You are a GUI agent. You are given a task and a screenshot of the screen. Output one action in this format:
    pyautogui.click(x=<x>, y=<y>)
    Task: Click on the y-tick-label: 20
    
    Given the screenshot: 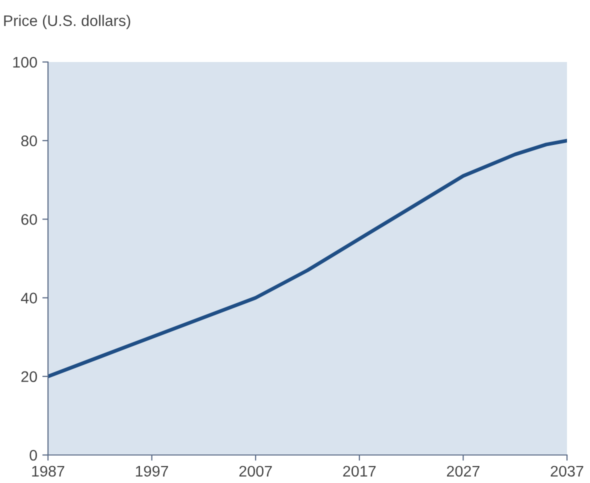 What is the action you would take?
    pyautogui.click(x=29, y=376)
    